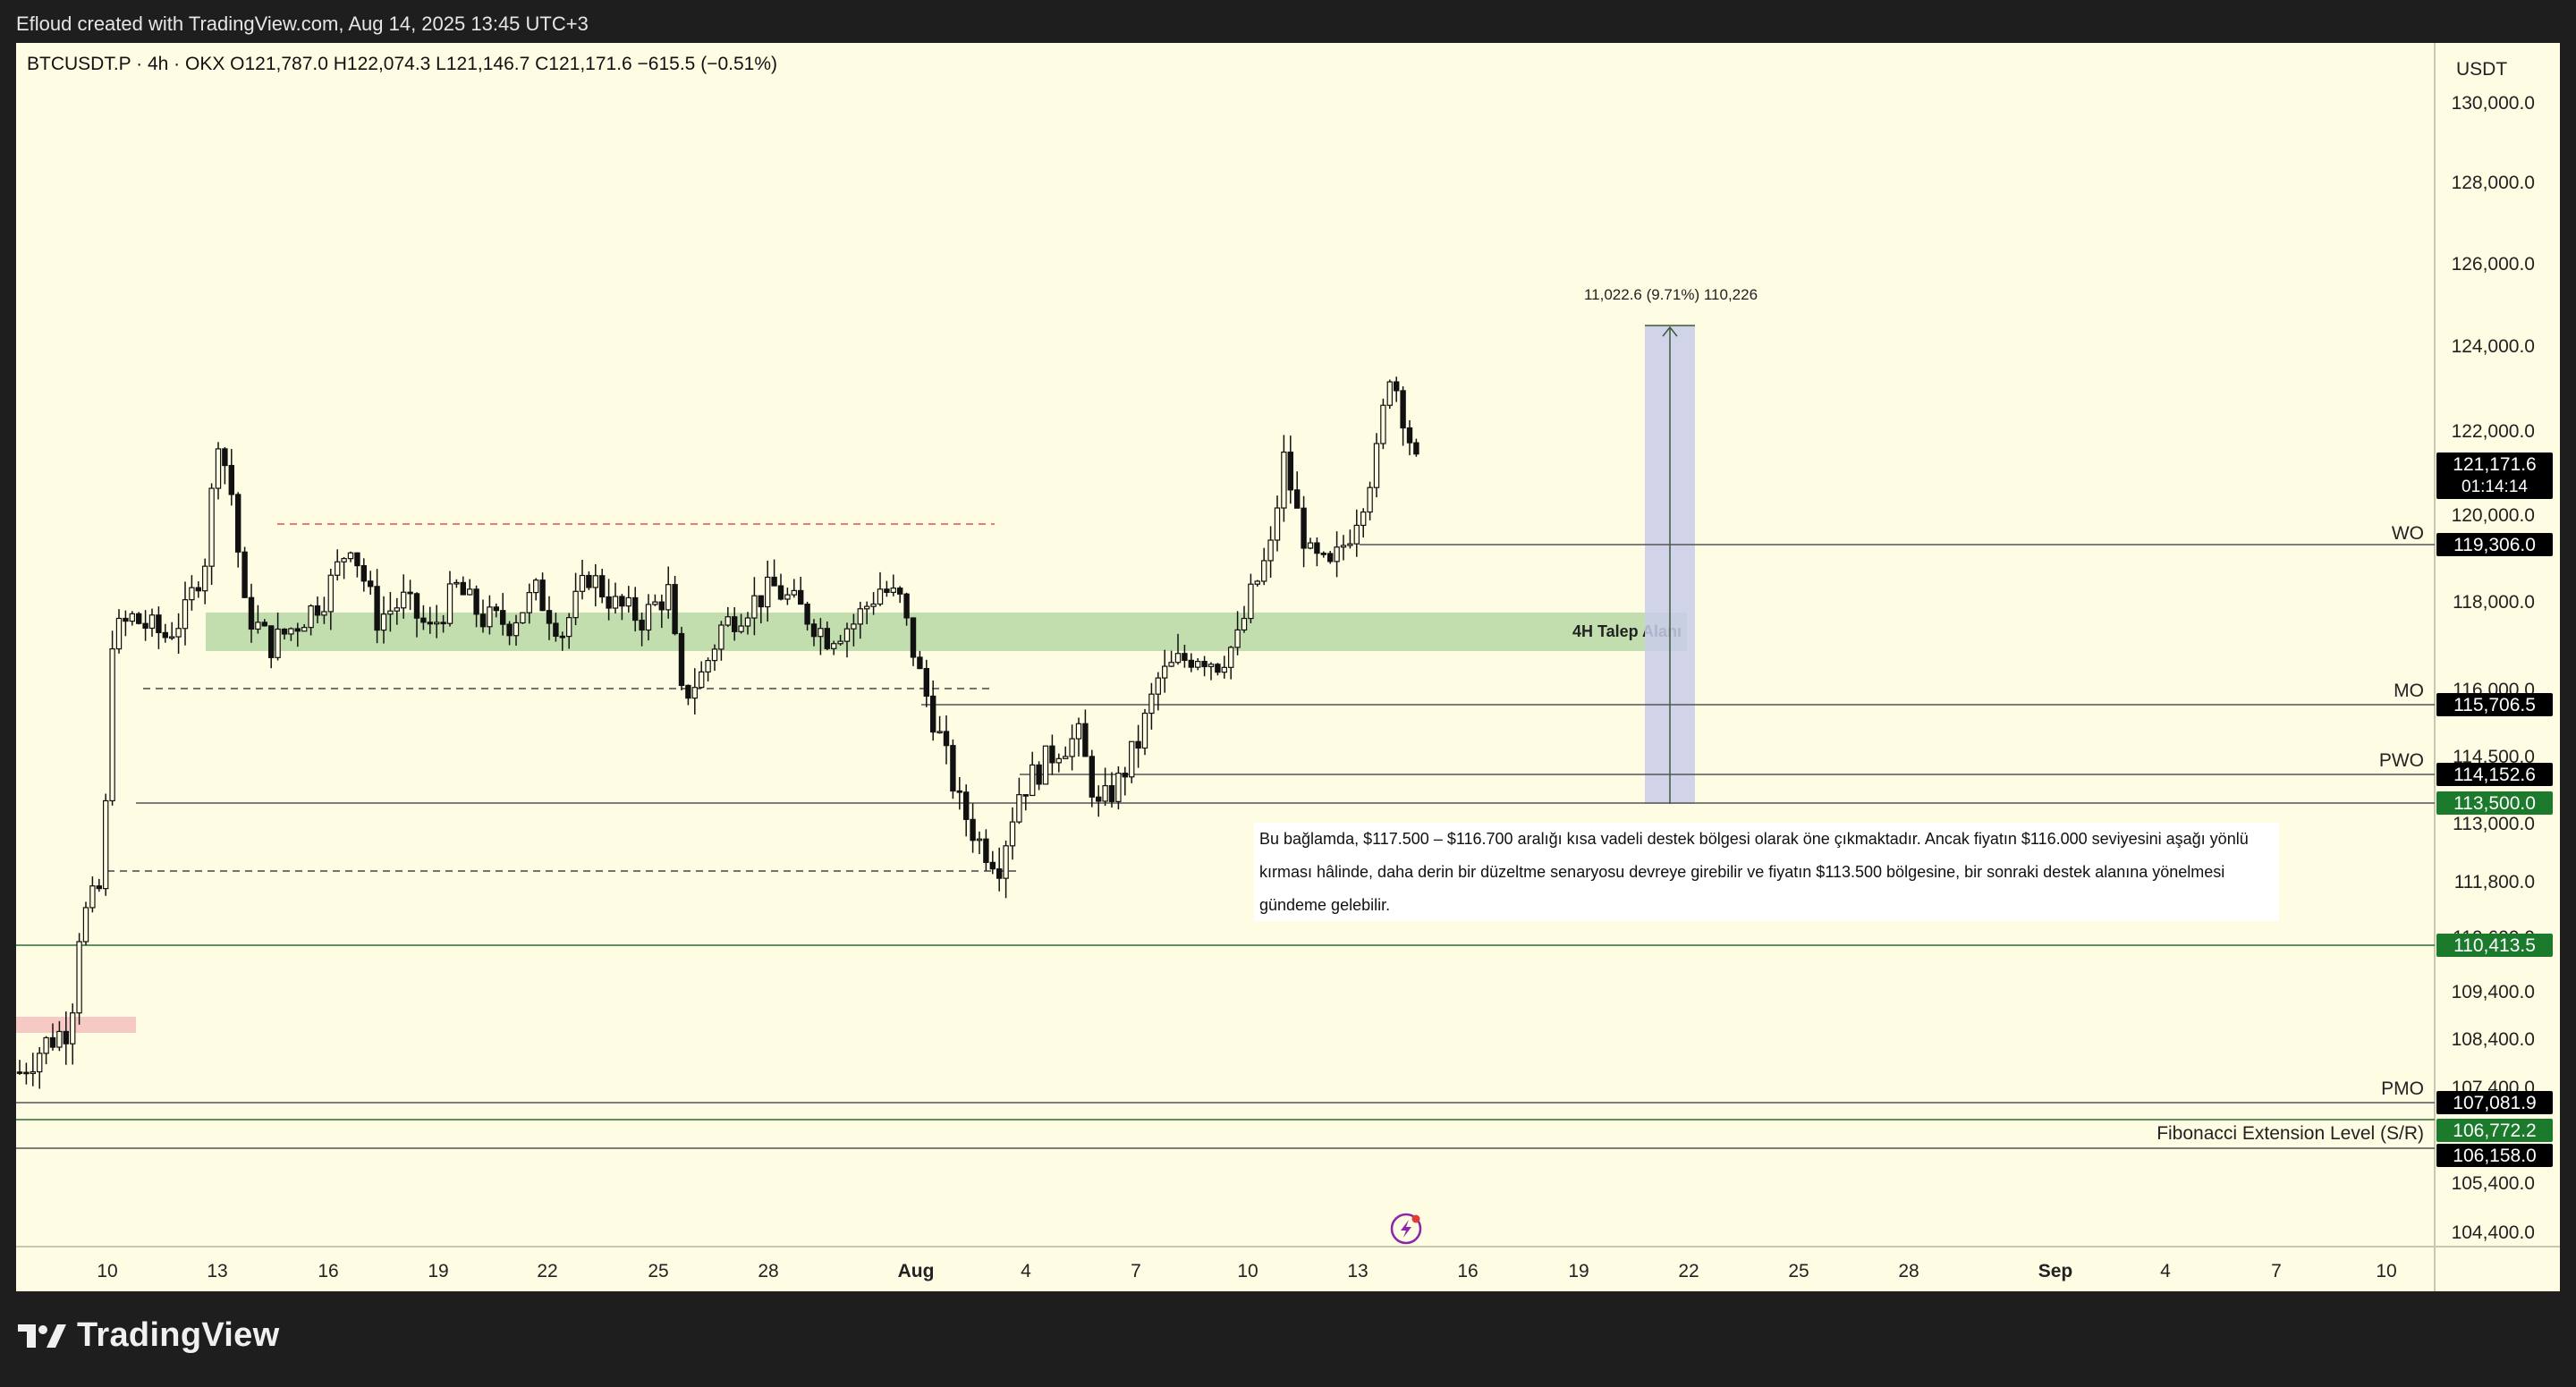  Describe the element at coordinates (1246, 1271) in the screenshot. I see `time-axis: 10 13 16 19 22 25 28 Aug 4 7 10 13 16 19 22 25 28 Sep 4 7 10` at that location.